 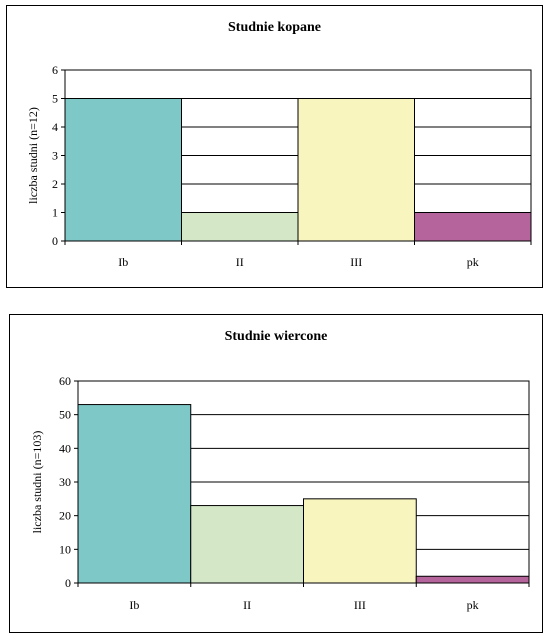 What do you see at coordinates (65, 549) in the screenshot?
I see `y-tick-label: 10` at bounding box center [65, 549].